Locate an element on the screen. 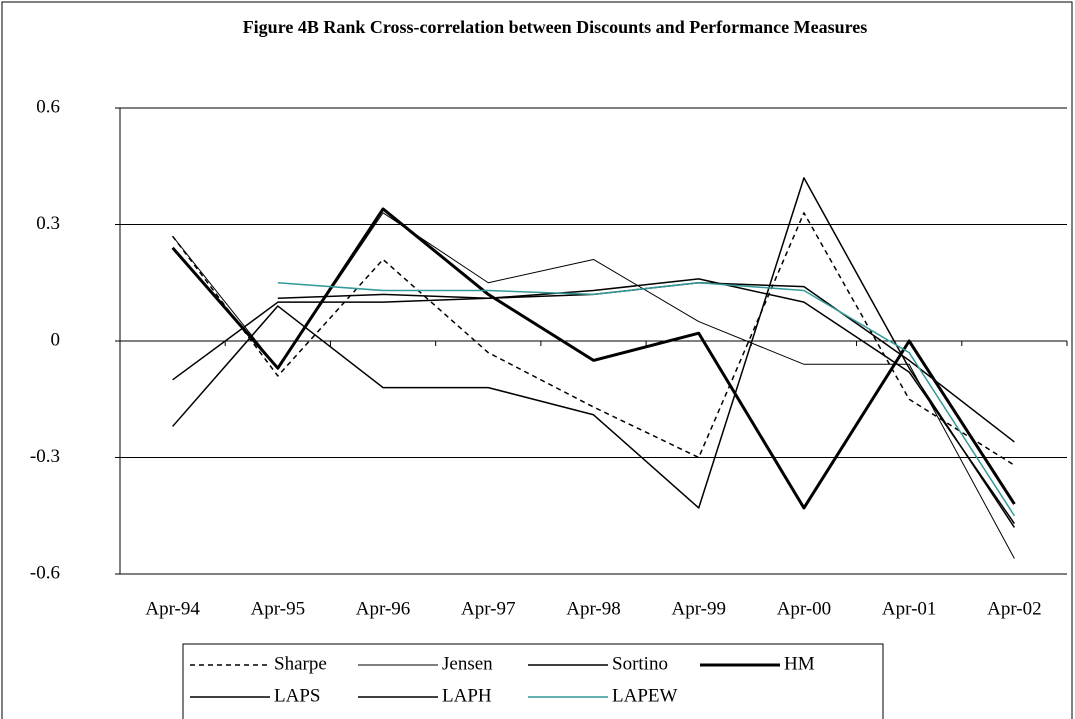 The image size is (1075, 719). x-tick-label: Apr-98 is located at coordinates (593, 608).